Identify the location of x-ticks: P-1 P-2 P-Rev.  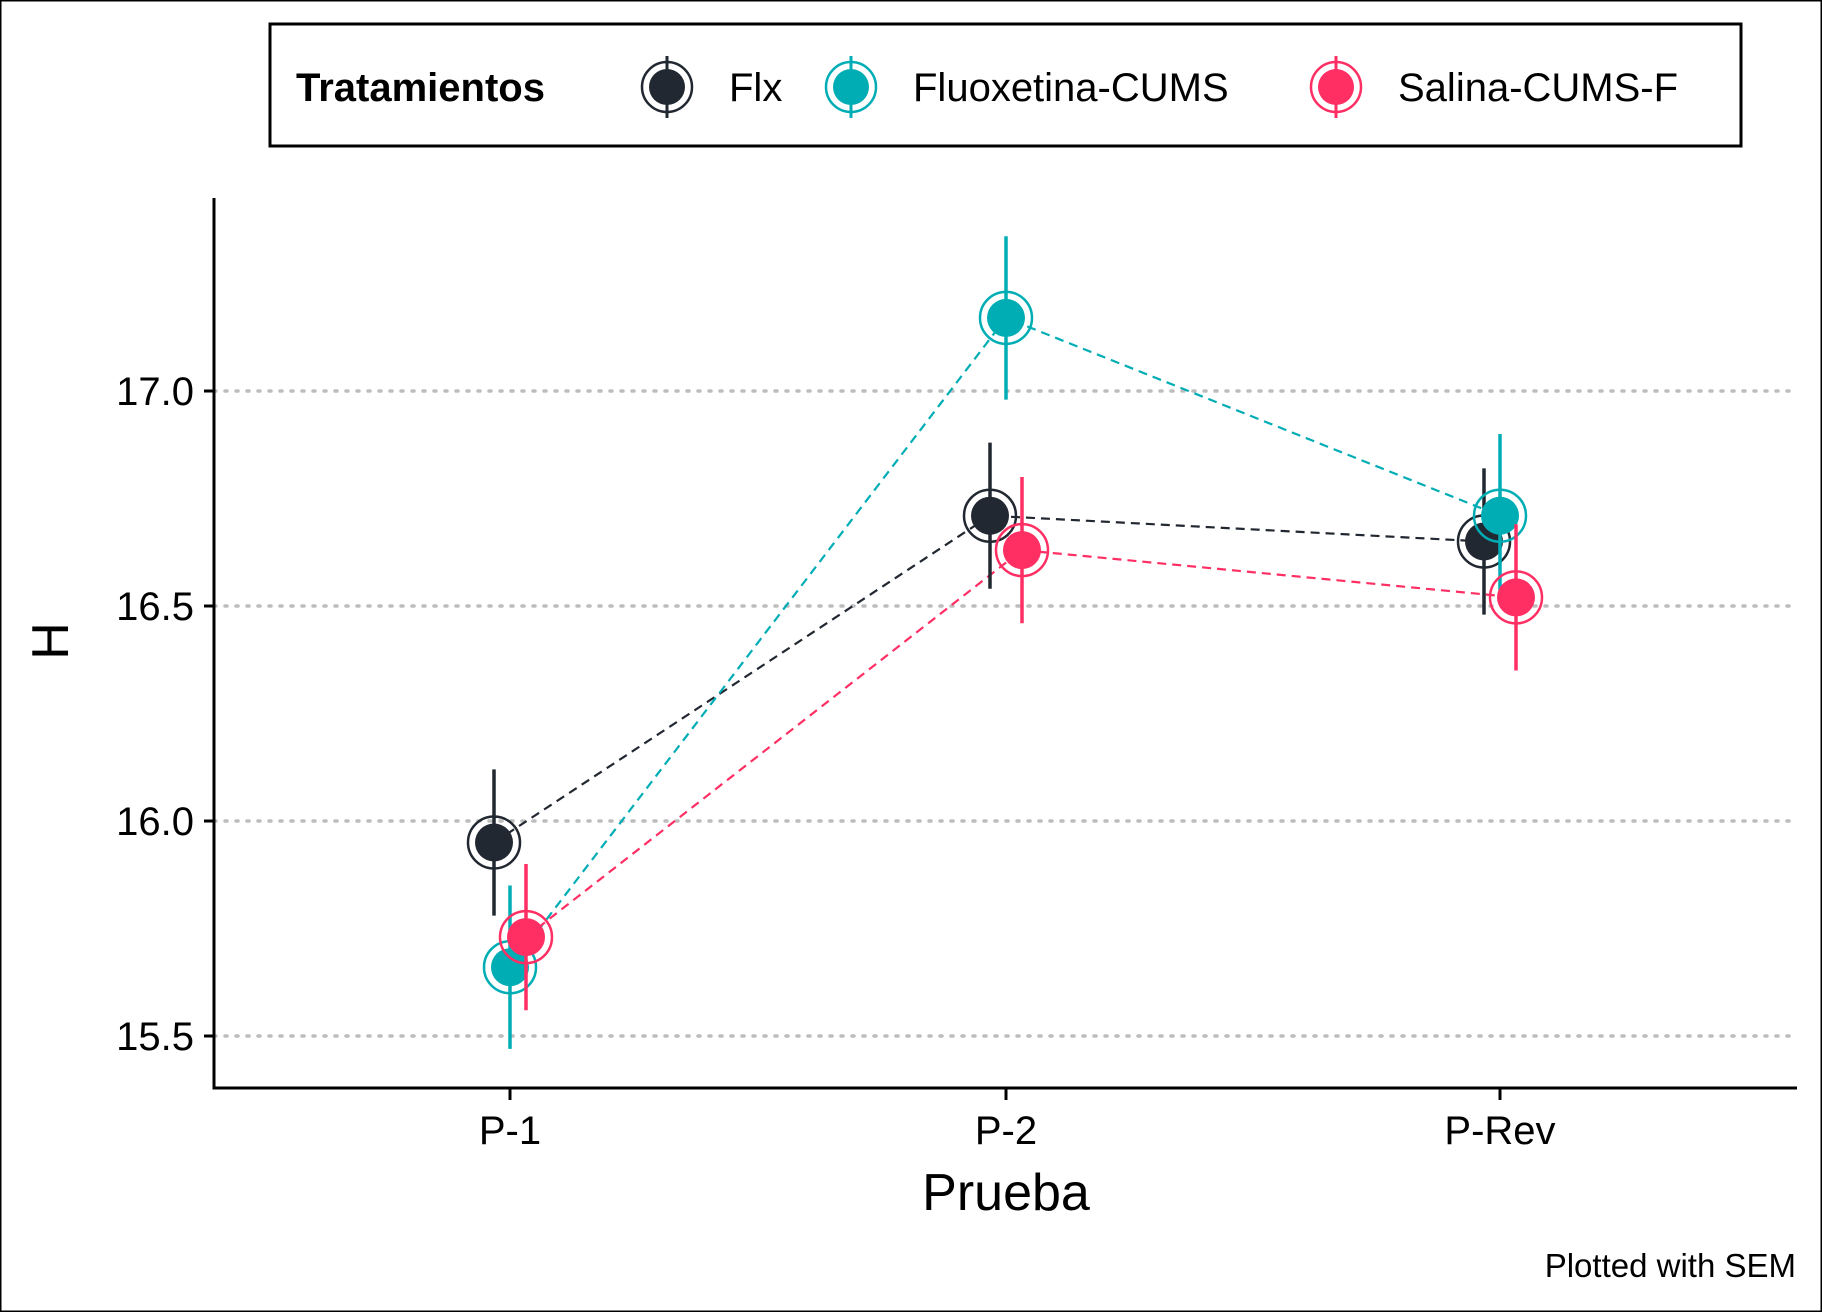
(1017, 1120).